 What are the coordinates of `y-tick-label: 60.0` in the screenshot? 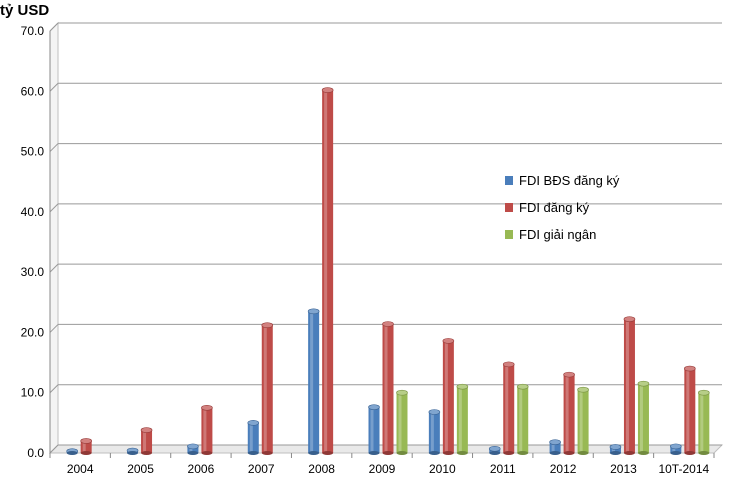 It's located at (33, 91).